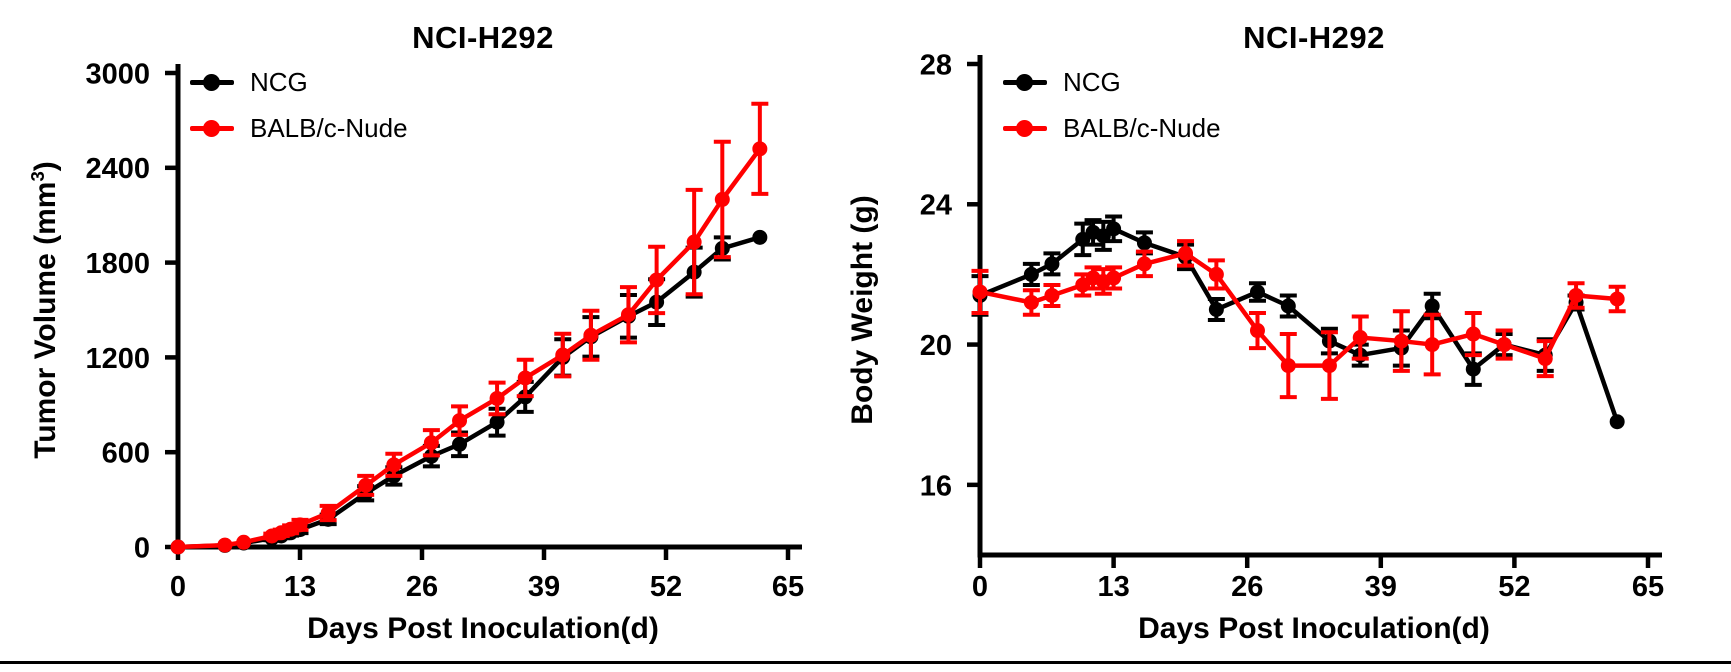 This screenshot has width=1731, height=672. What do you see at coordinates (37, 176) in the screenshot?
I see `y-label-superscript: 3` at bounding box center [37, 176].